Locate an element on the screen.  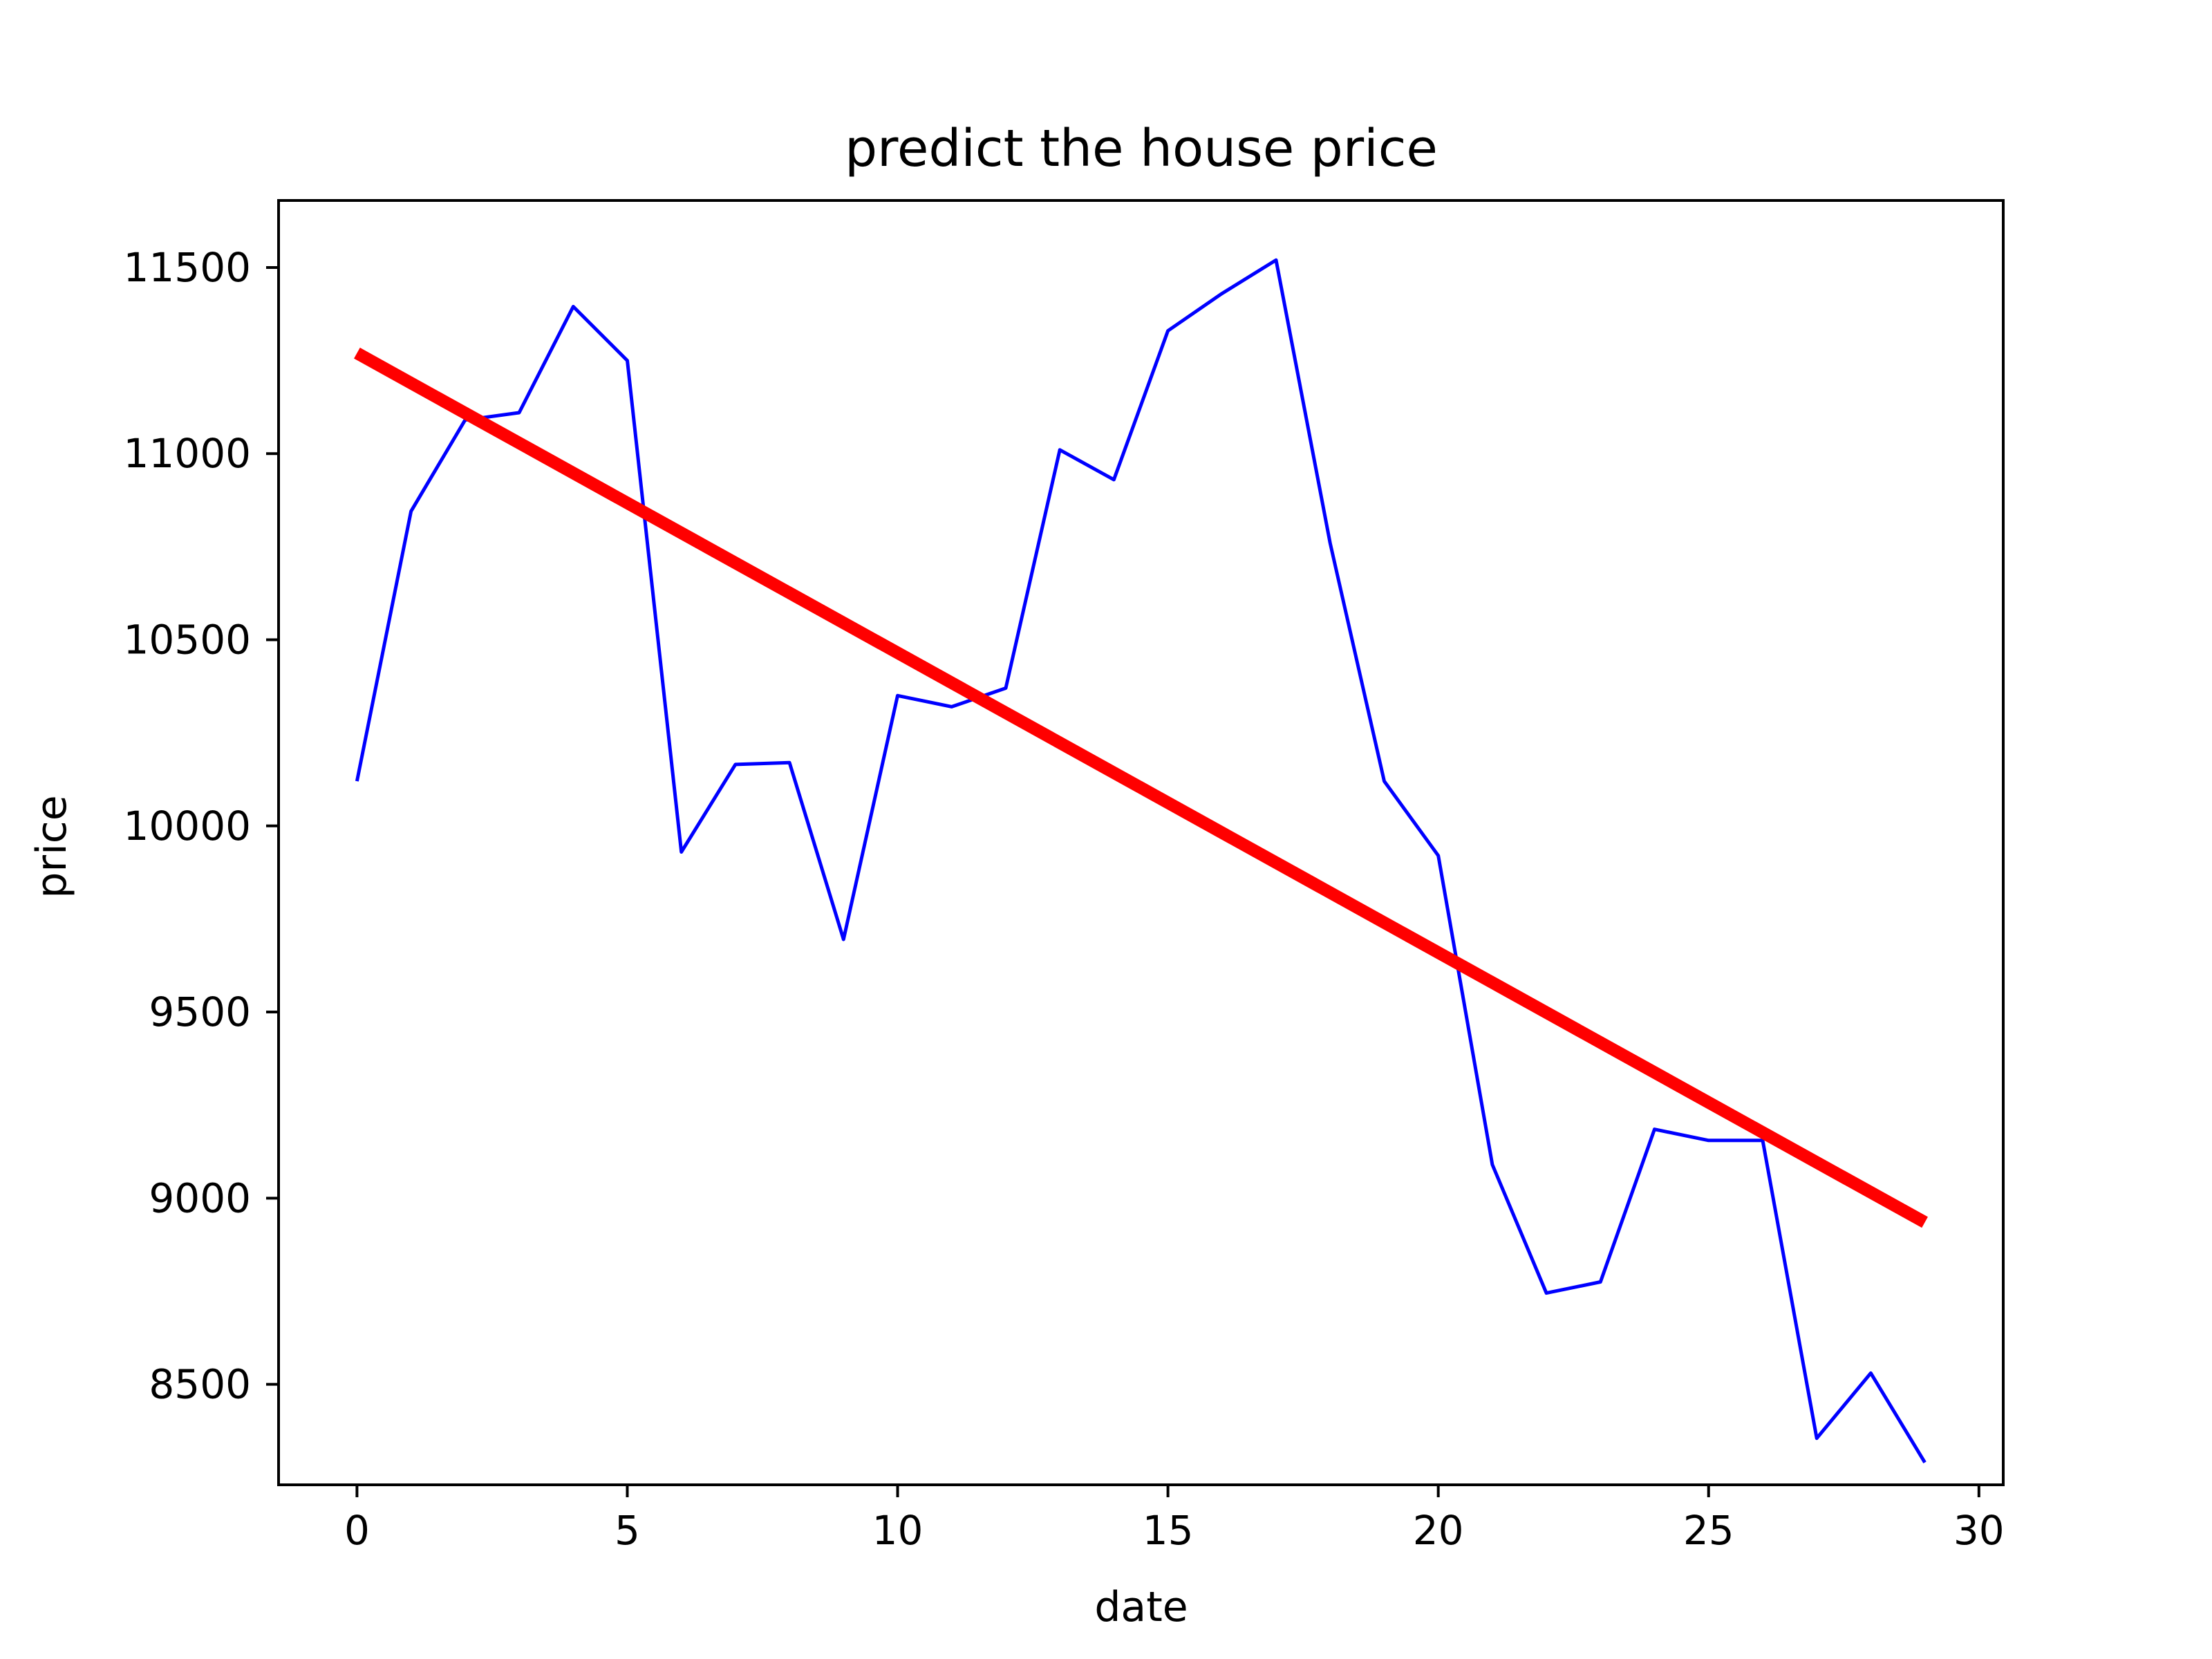
x-tick-label: 5 is located at coordinates (627, 1530).